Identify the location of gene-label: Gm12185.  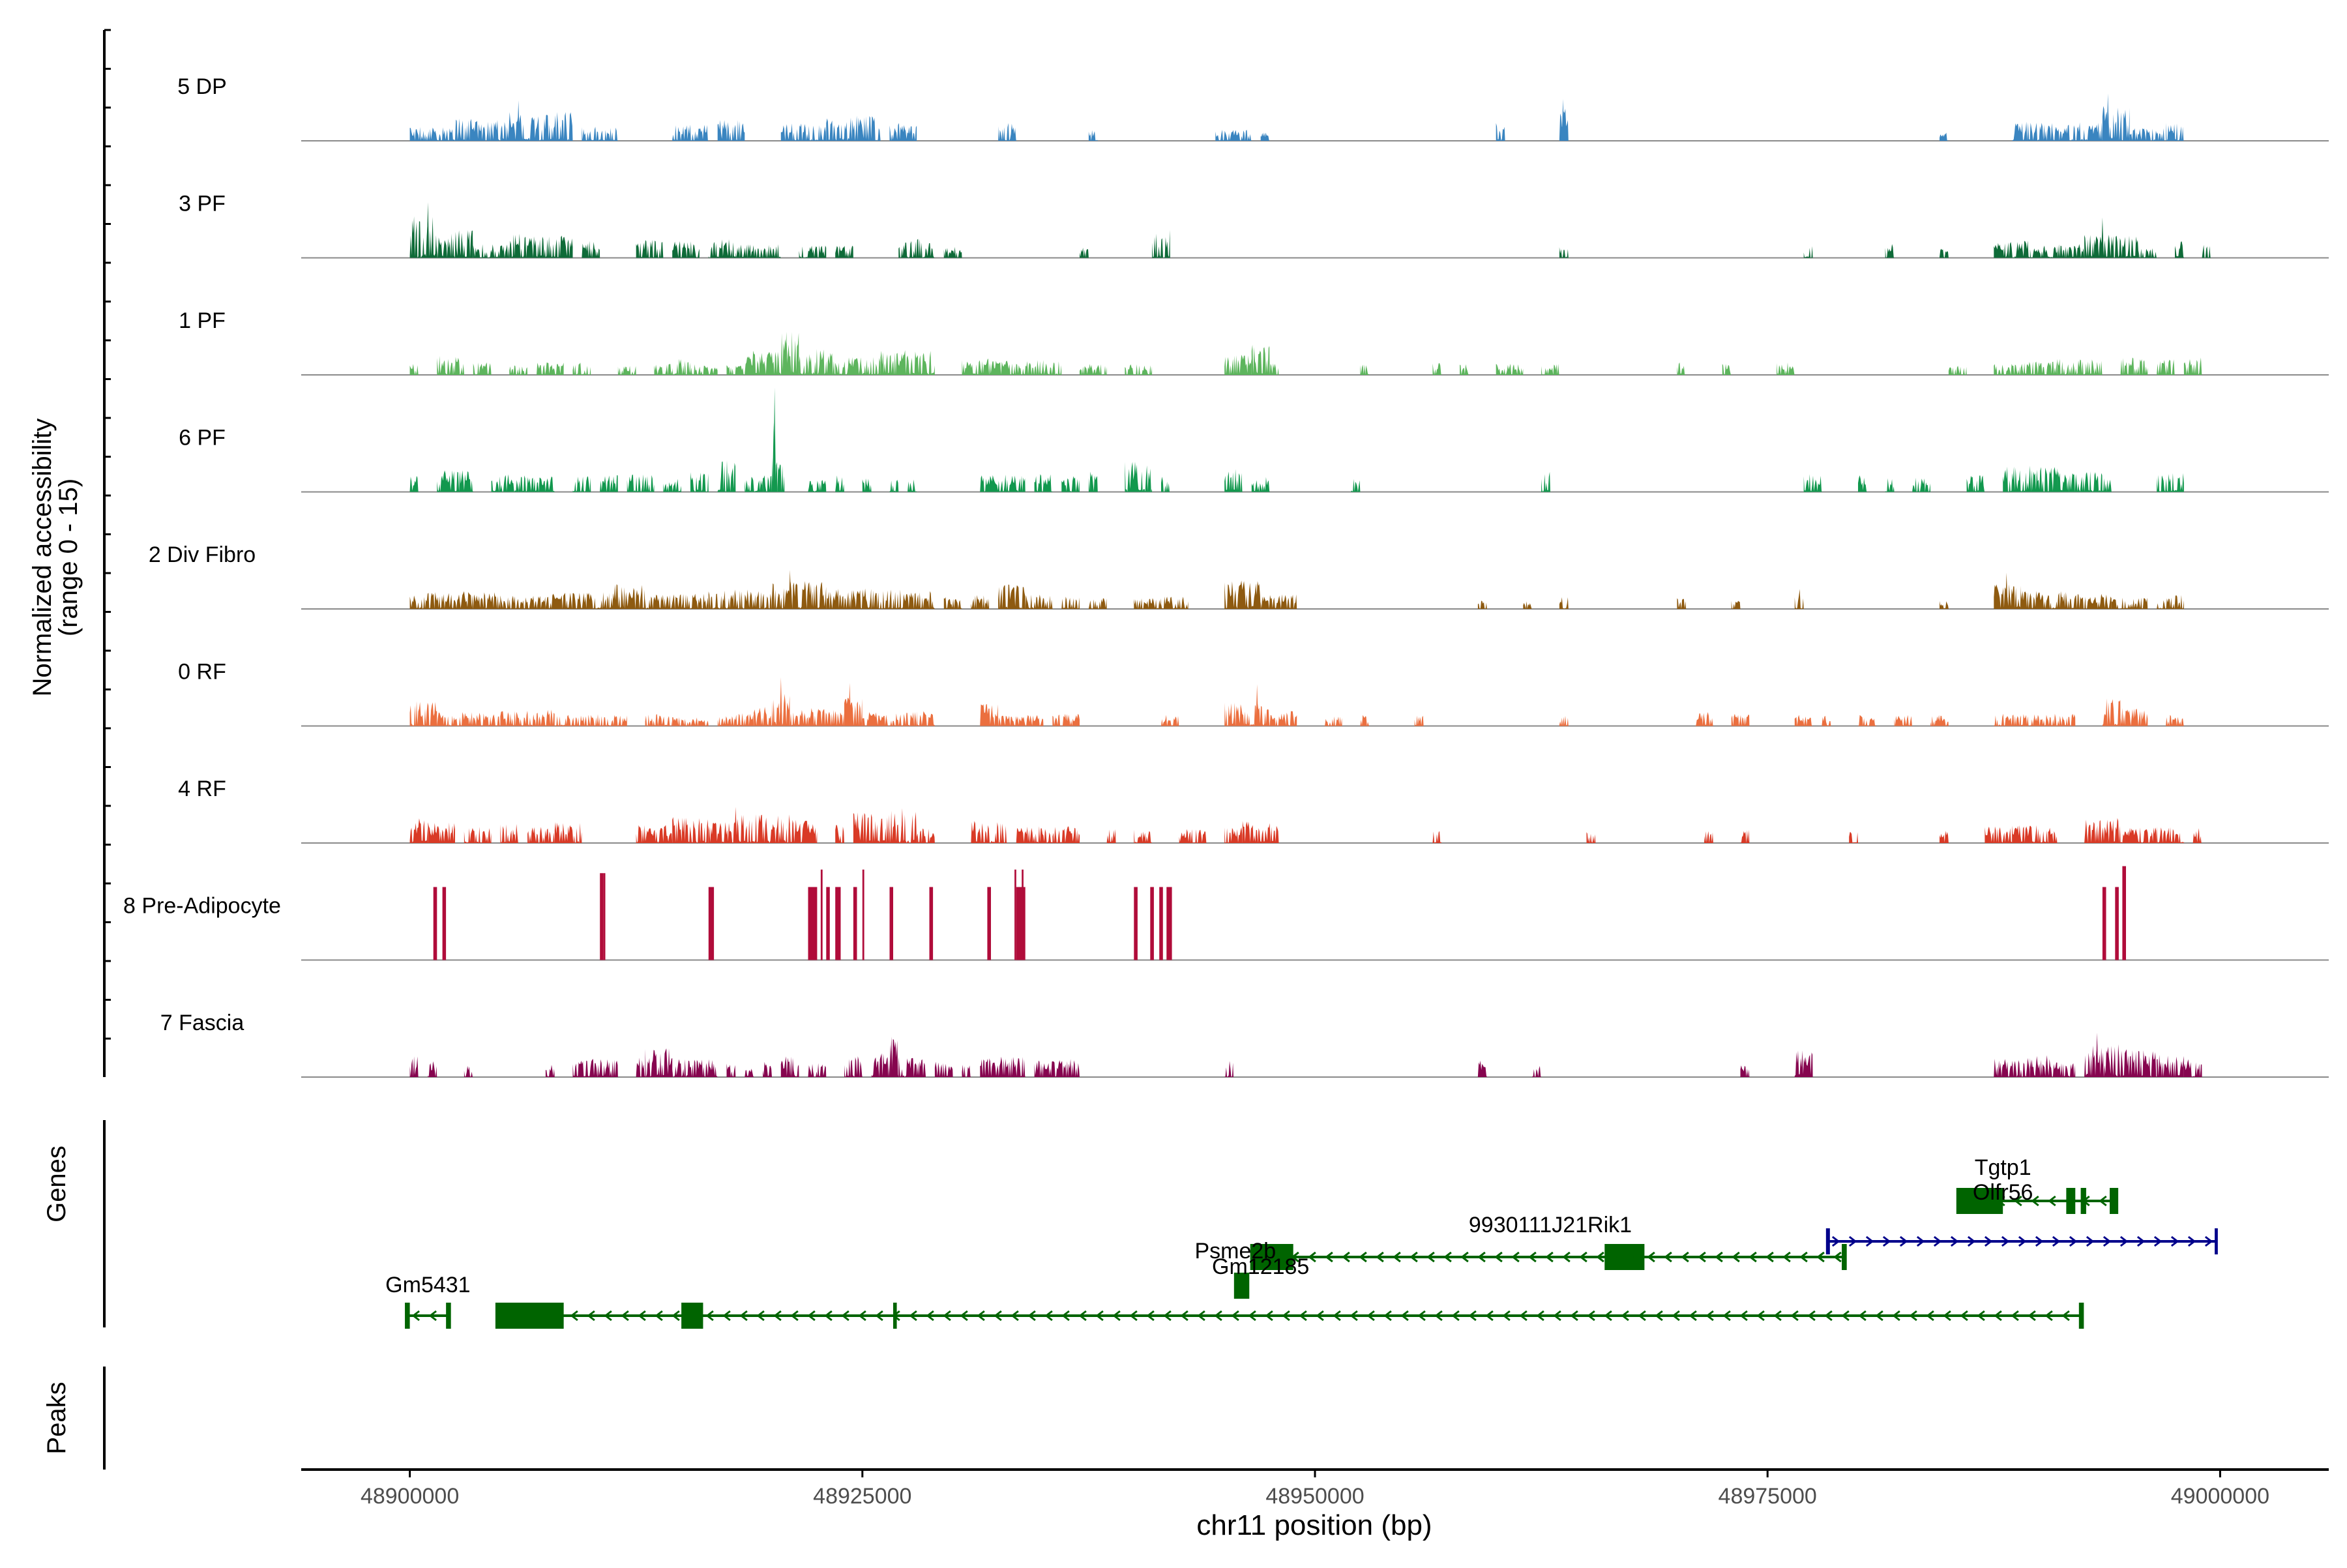
(1260, 1266).